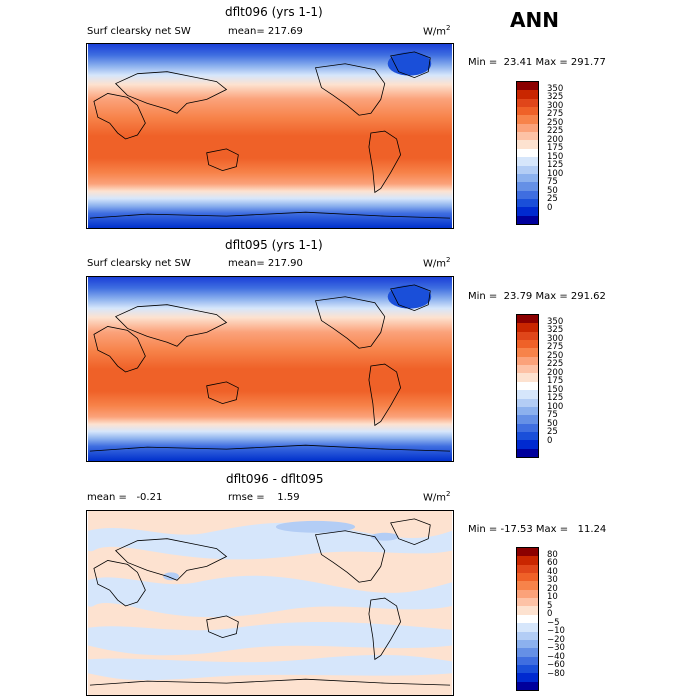  Describe the element at coordinates (265, 31) in the screenshot. I see `panel1-mean: mean= 217.69` at that location.